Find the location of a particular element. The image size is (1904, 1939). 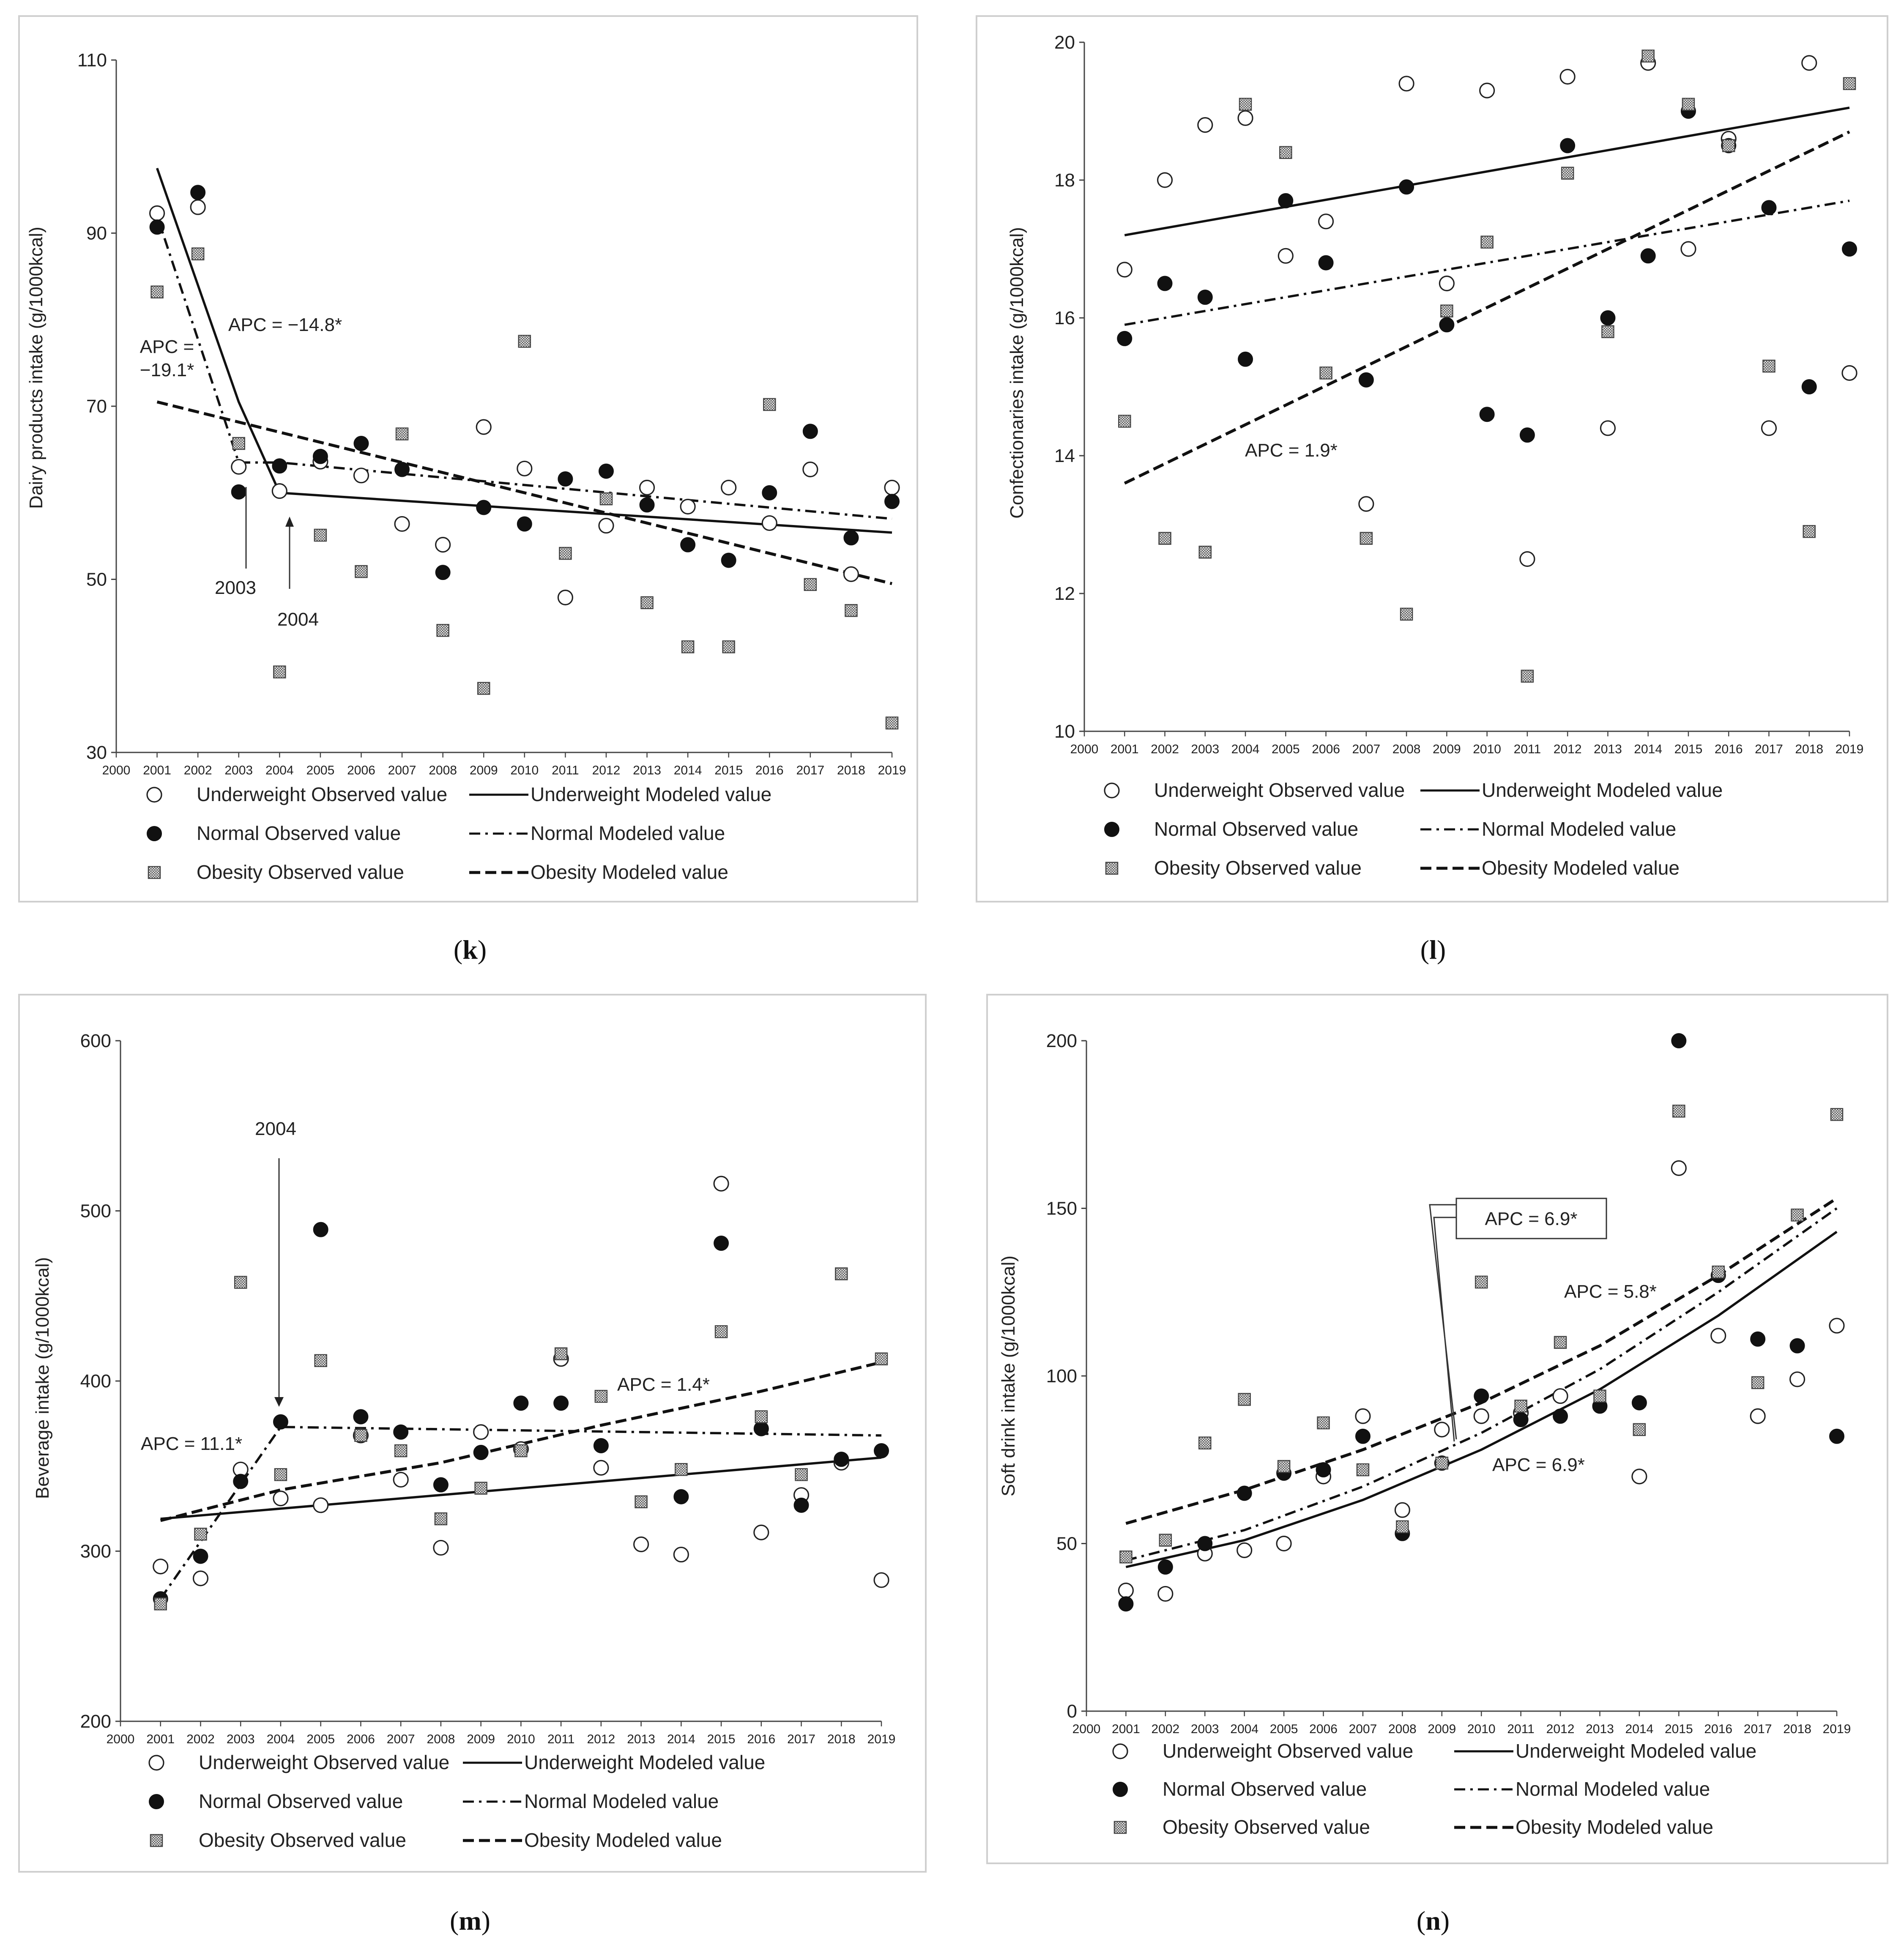

y-tick-label: 400 is located at coordinates (95, 1381).